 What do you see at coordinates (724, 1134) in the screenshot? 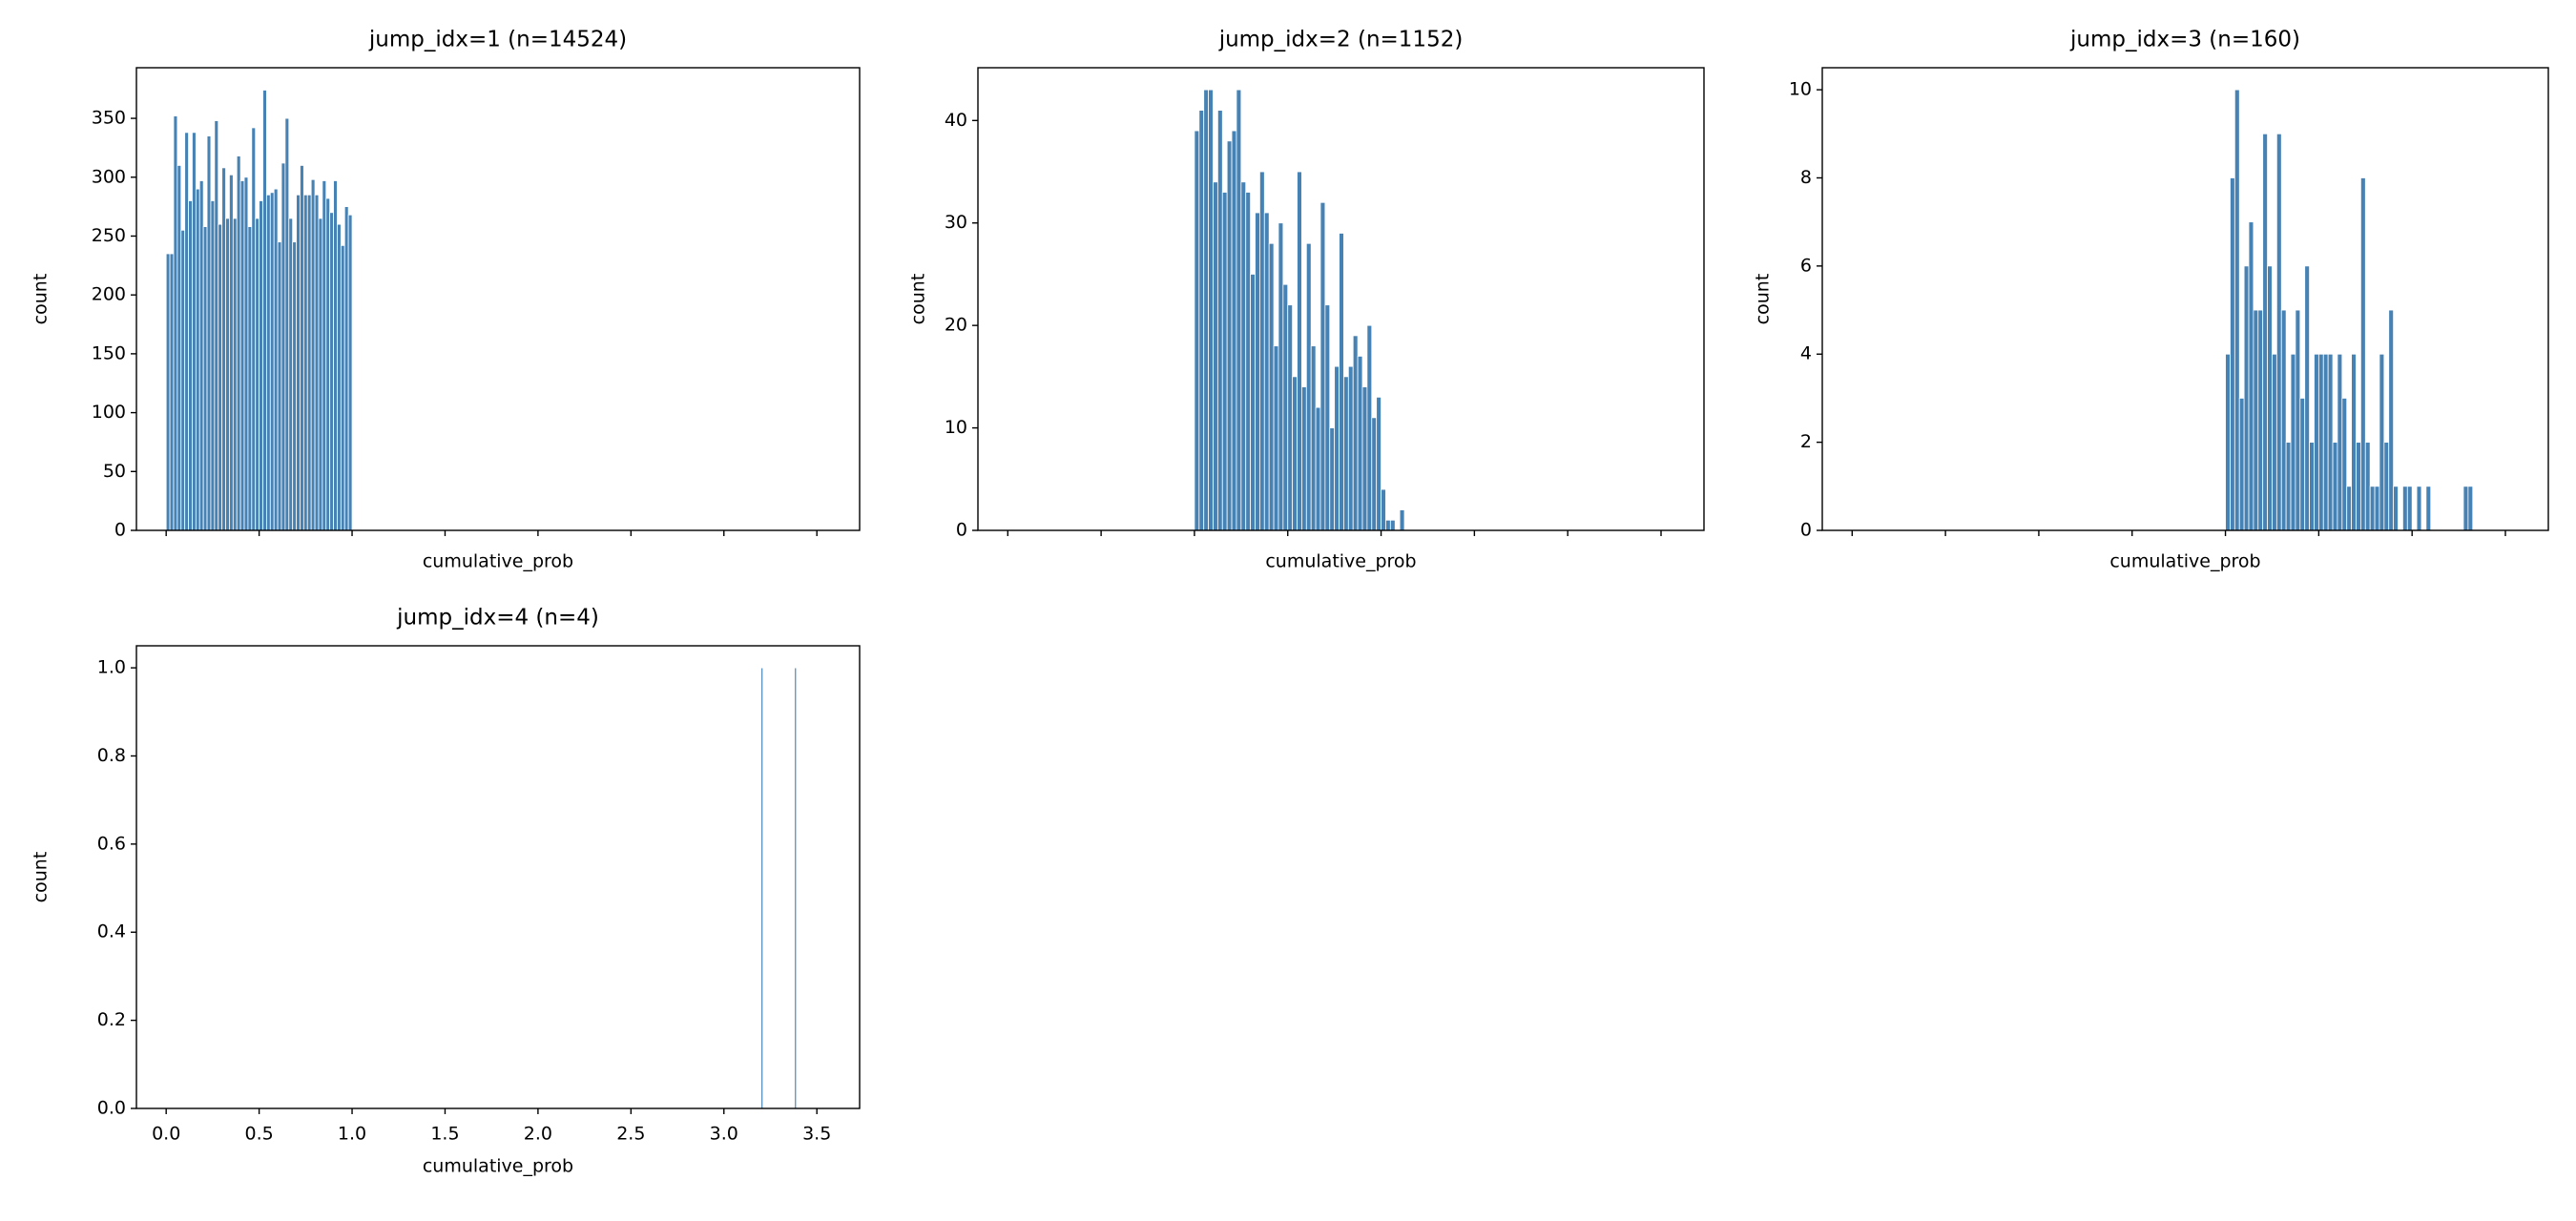
I see `x-tick-label: 3.0` at bounding box center [724, 1134].